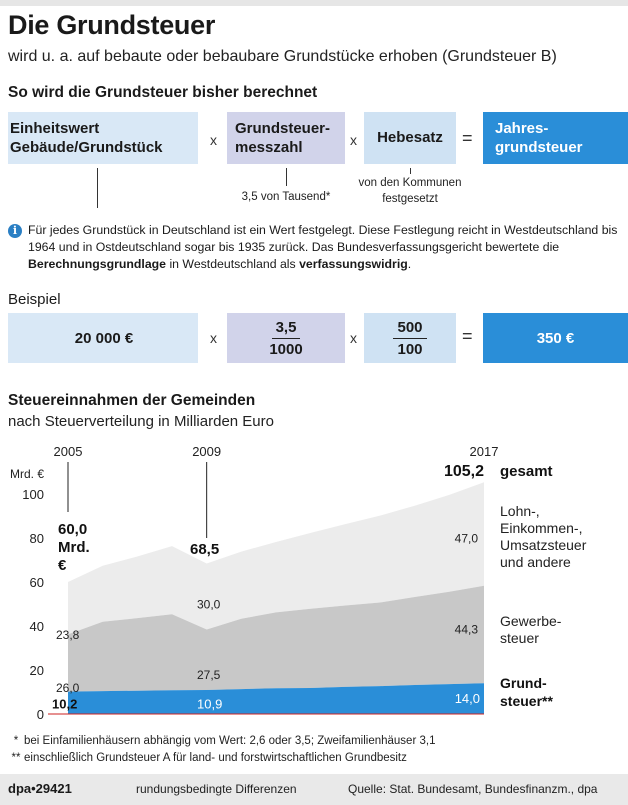 The height and width of the screenshot is (805, 628). What do you see at coordinates (216, 789) in the screenshot?
I see `rounding-note: rundungsbedingte Differenzen` at bounding box center [216, 789].